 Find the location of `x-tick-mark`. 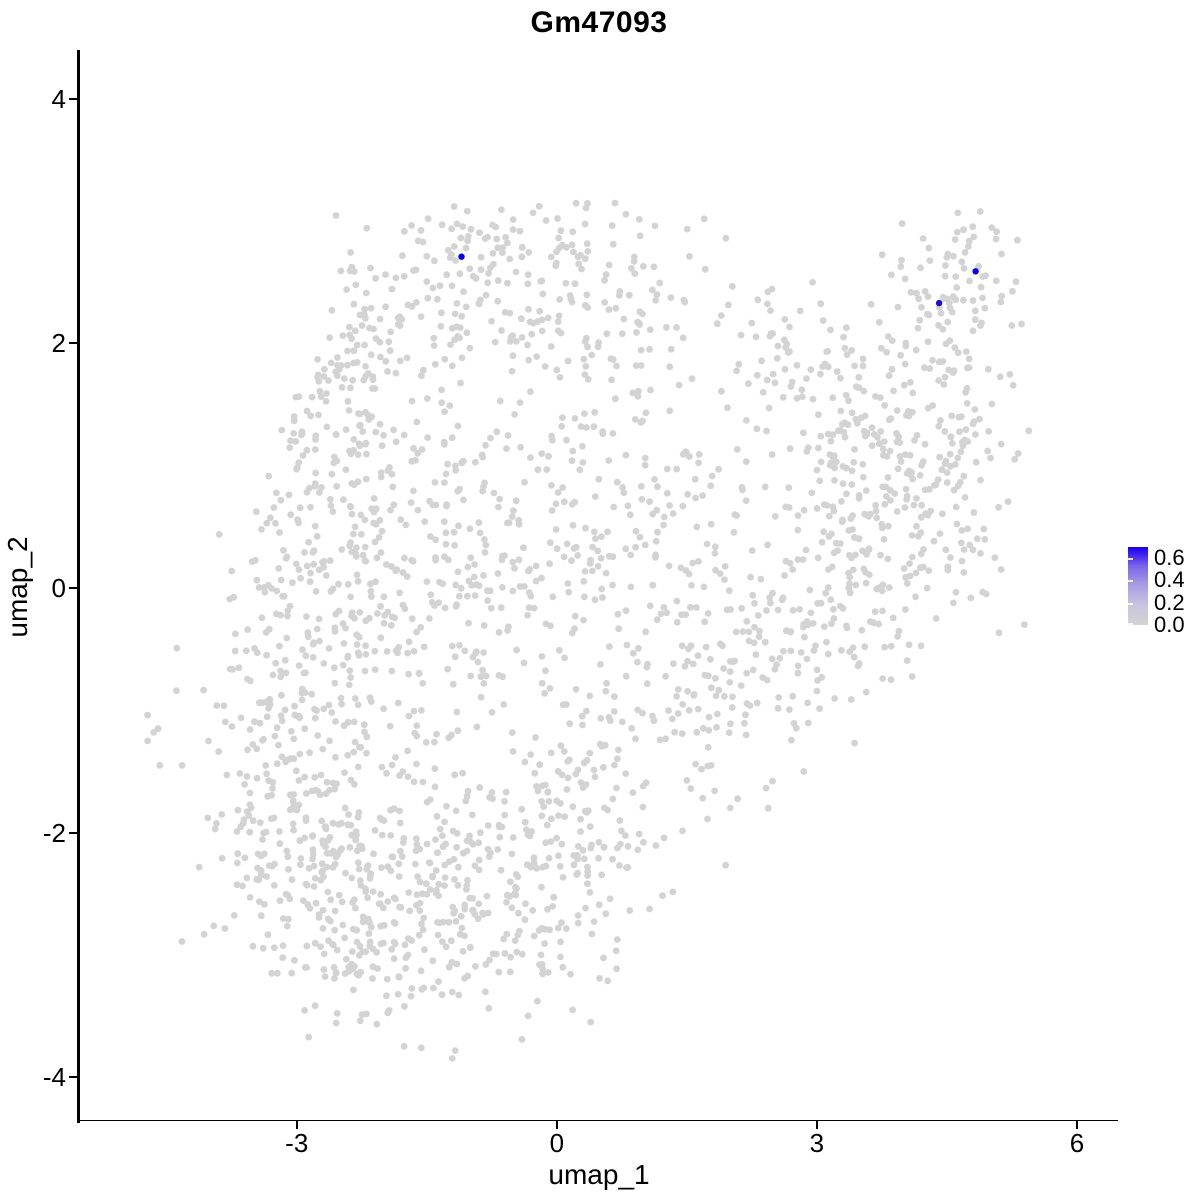

x-tick-mark is located at coordinates (816, 1125).